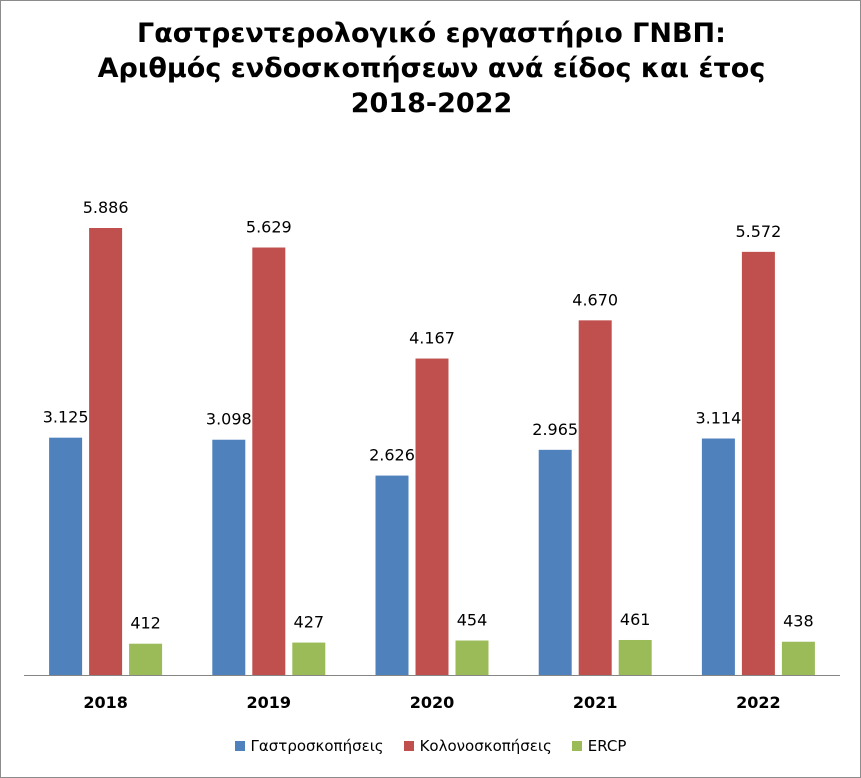  I want to click on x-tick-label-2018: 2018, so click(105, 702).